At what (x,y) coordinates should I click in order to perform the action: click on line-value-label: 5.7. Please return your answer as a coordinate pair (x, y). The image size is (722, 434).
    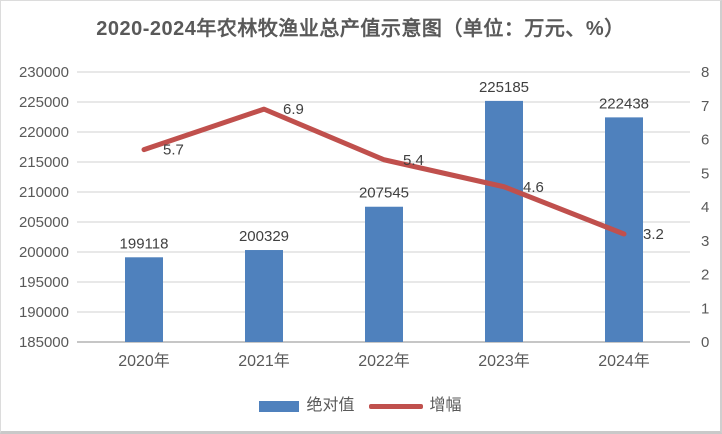
    Looking at the image, I should click on (173, 150).